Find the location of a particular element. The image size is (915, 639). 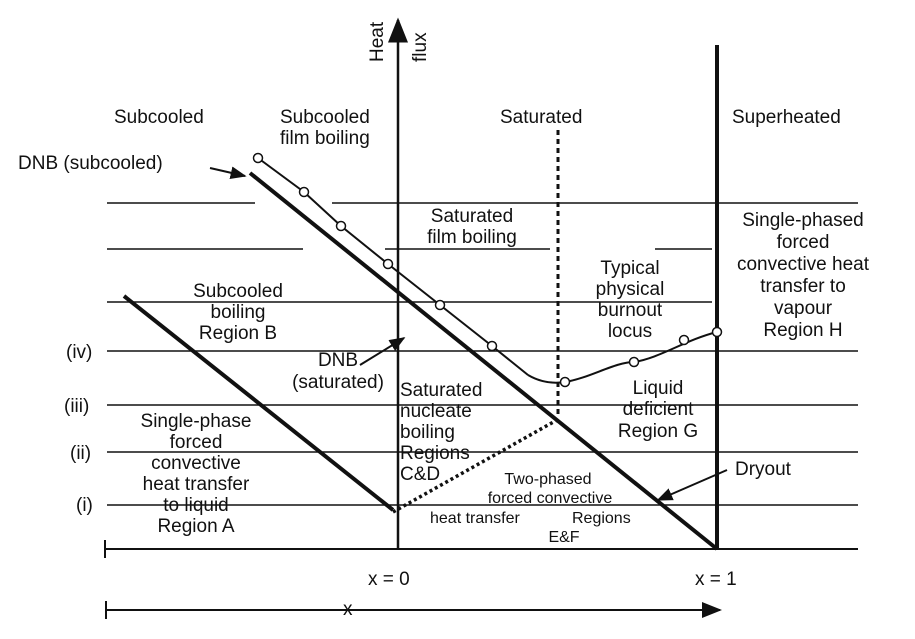

heat-flux-label-flux: flux is located at coordinates (420, 47).